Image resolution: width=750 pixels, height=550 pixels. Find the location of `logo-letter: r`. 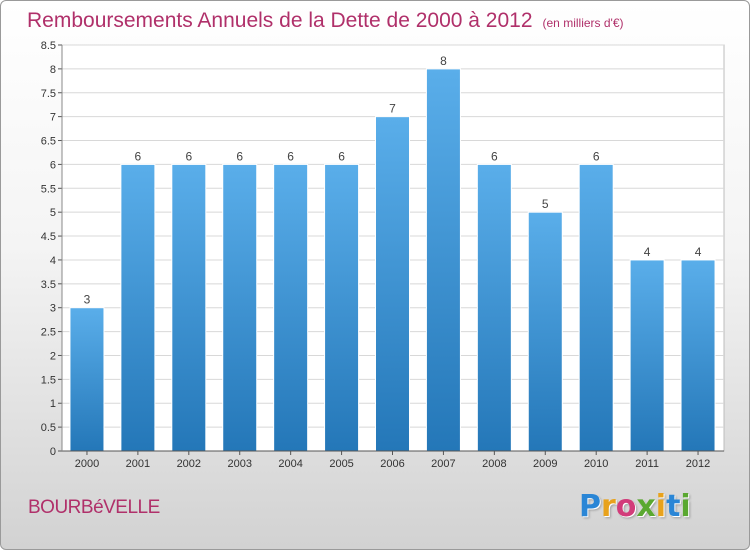

logo-letter: r is located at coordinates (608, 506).